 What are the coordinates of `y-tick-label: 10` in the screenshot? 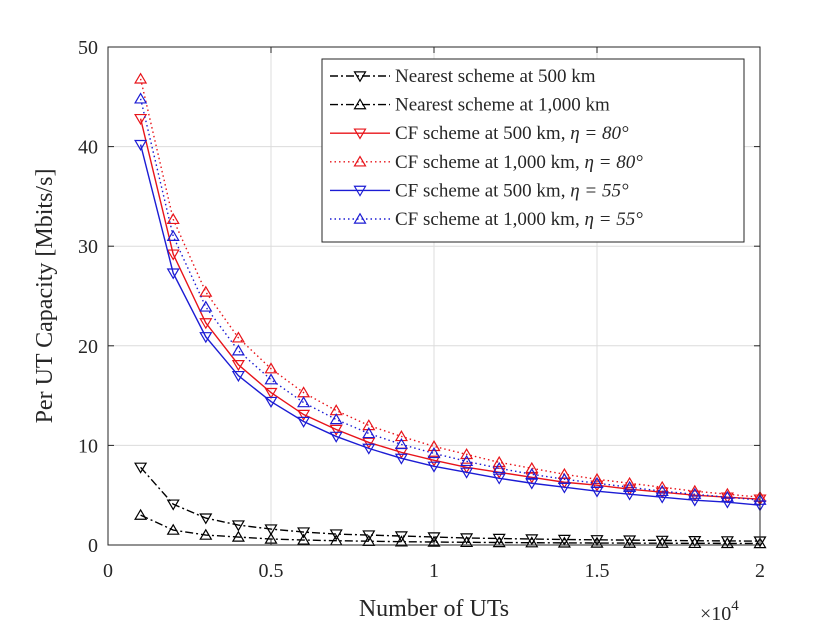 It's located at (88, 446).